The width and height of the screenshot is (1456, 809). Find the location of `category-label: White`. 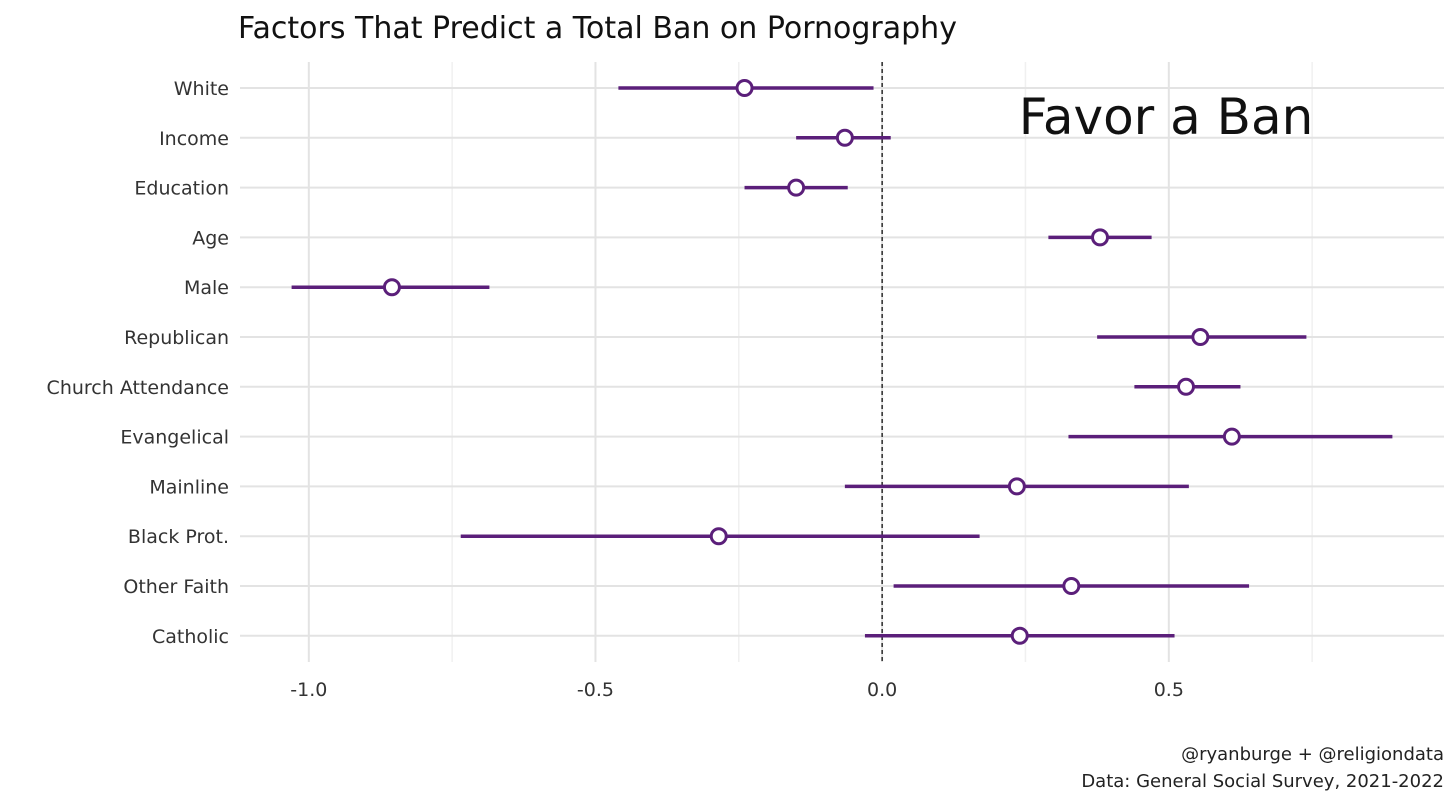

category-label: White is located at coordinates (201, 89).